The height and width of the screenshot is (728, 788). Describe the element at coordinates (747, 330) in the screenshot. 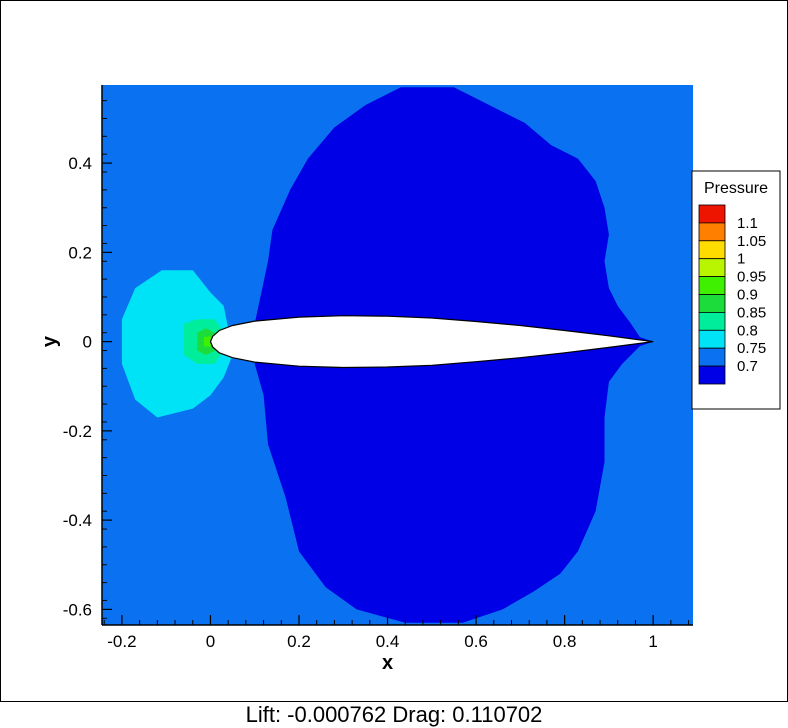

I see `legend-label-6: 0.8` at that location.